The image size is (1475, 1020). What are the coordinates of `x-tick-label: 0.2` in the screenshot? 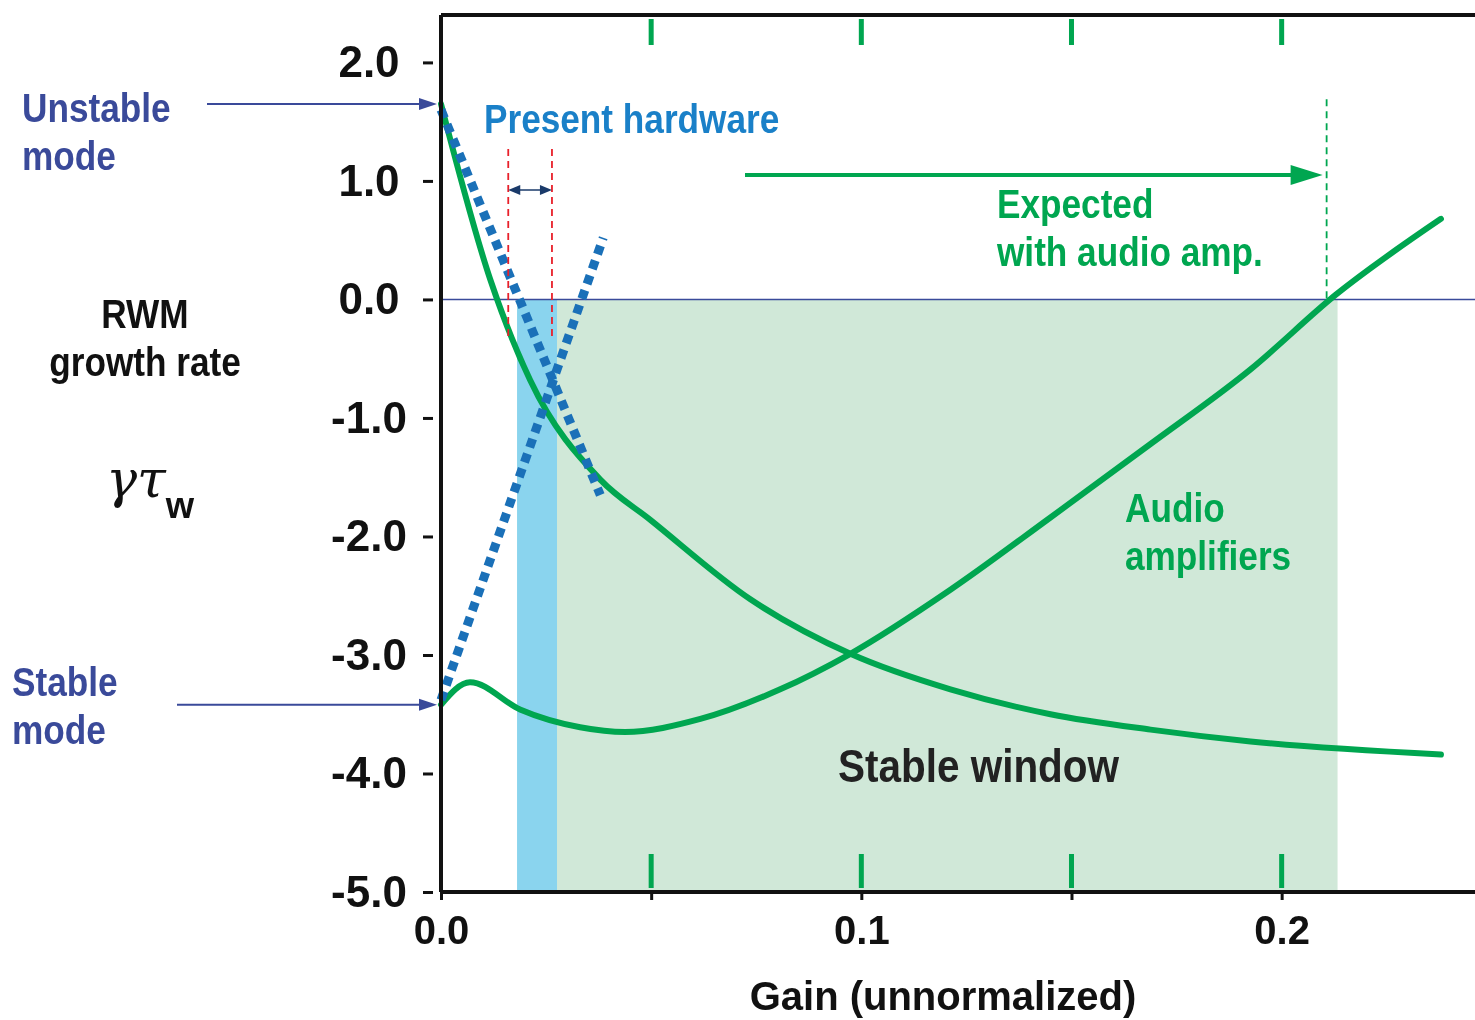 It's located at (1282, 930).